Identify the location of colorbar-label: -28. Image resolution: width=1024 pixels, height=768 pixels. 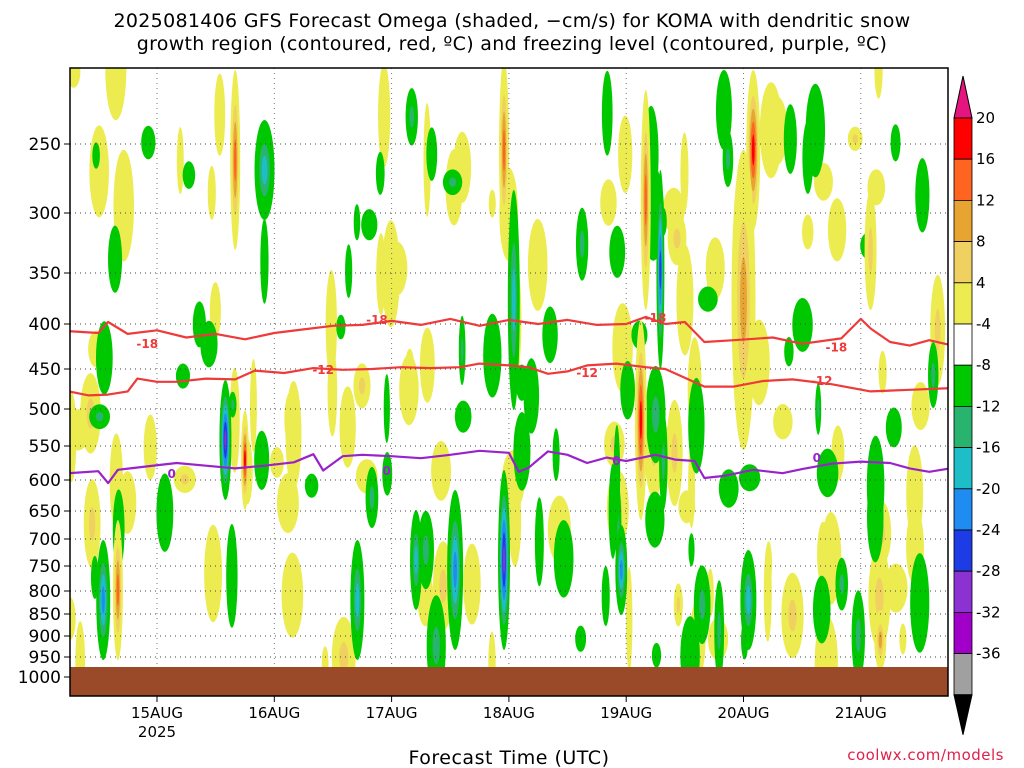
(988, 571).